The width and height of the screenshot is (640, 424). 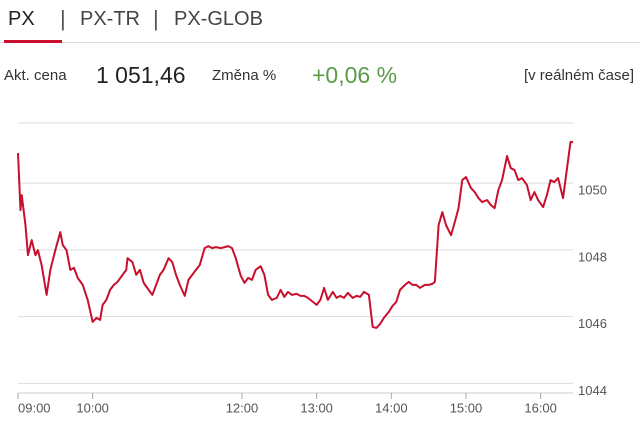 What do you see at coordinates (21, 19) in the screenshot?
I see `tab: PX` at bounding box center [21, 19].